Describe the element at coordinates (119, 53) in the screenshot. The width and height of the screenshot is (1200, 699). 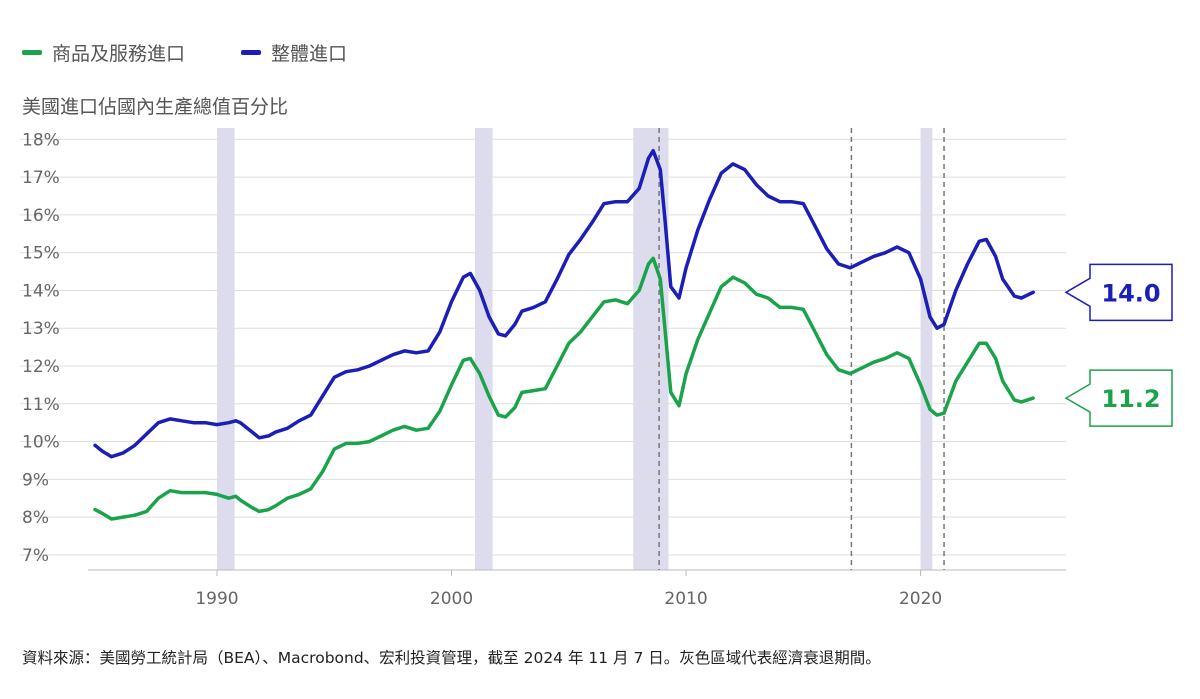
I see `legend-label: 商品及服務進口` at that location.